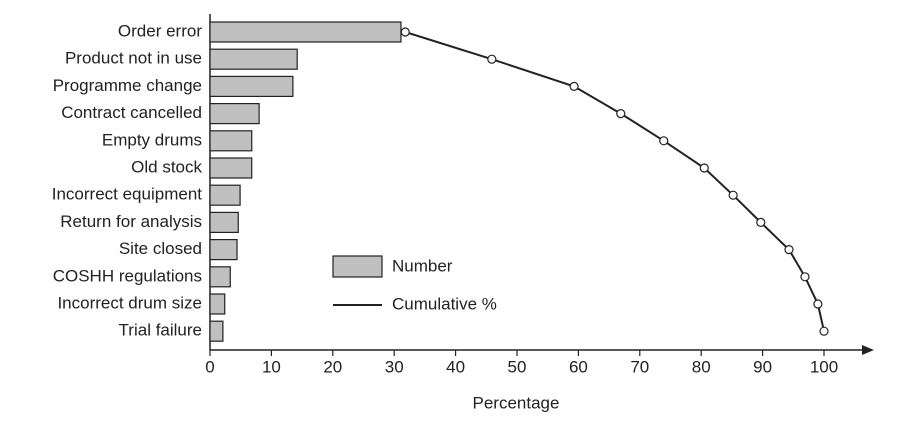 This screenshot has height=426, width=908. I want to click on x-tick-label: 30, so click(394, 366).